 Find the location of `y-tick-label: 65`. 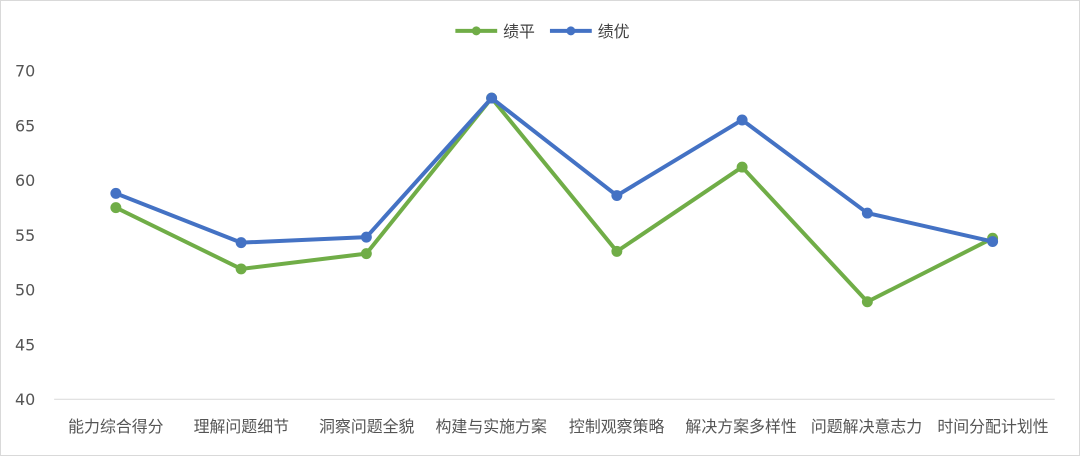

y-tick-label: 65 is located at coordinates (25, 125).